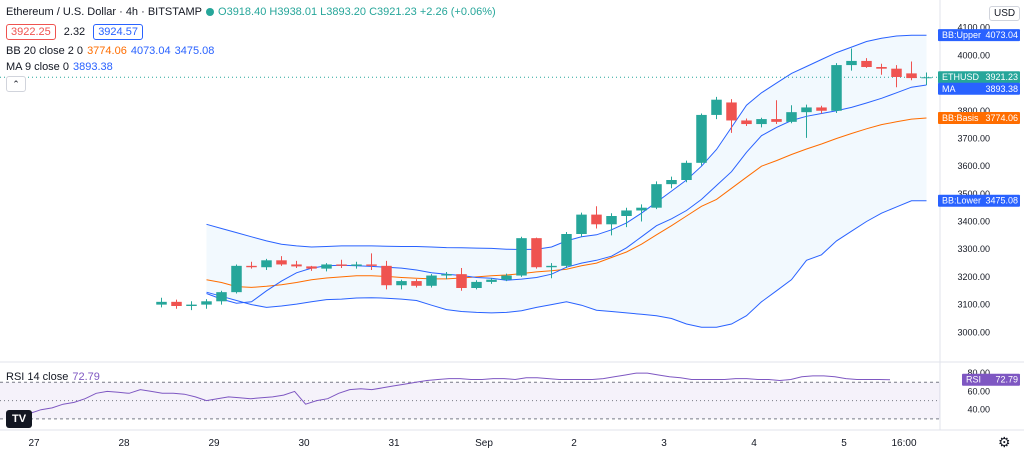  Describe the element at coordinates (978, 410) in the screenshot. I see `rsi-tick-label: 40.00` at that location.